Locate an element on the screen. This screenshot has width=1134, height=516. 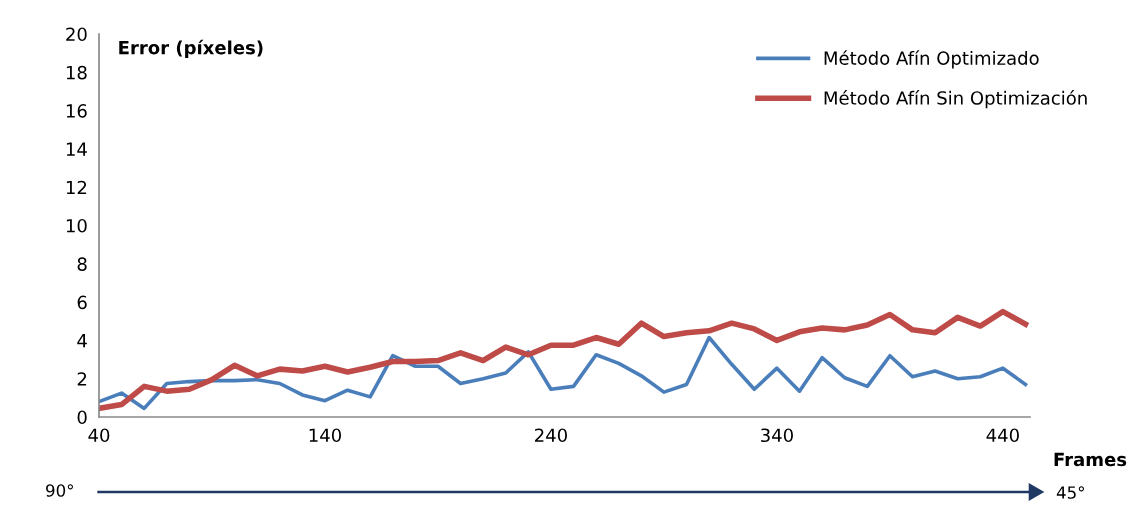
y-tick-label: 6 is located at coordinates (82, 302).